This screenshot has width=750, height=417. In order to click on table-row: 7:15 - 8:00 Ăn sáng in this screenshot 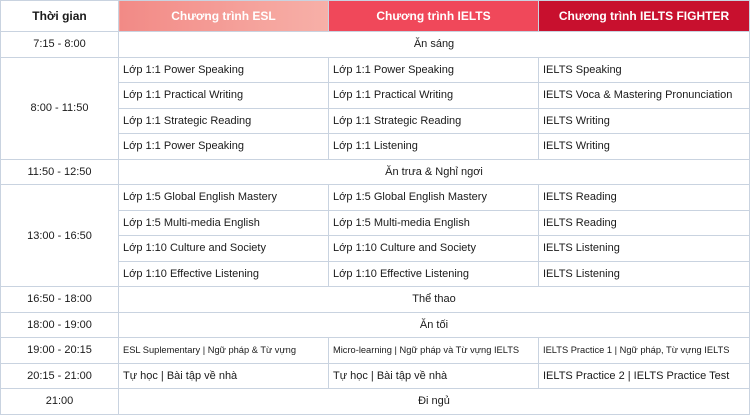, I will do `click(375, 44)`.